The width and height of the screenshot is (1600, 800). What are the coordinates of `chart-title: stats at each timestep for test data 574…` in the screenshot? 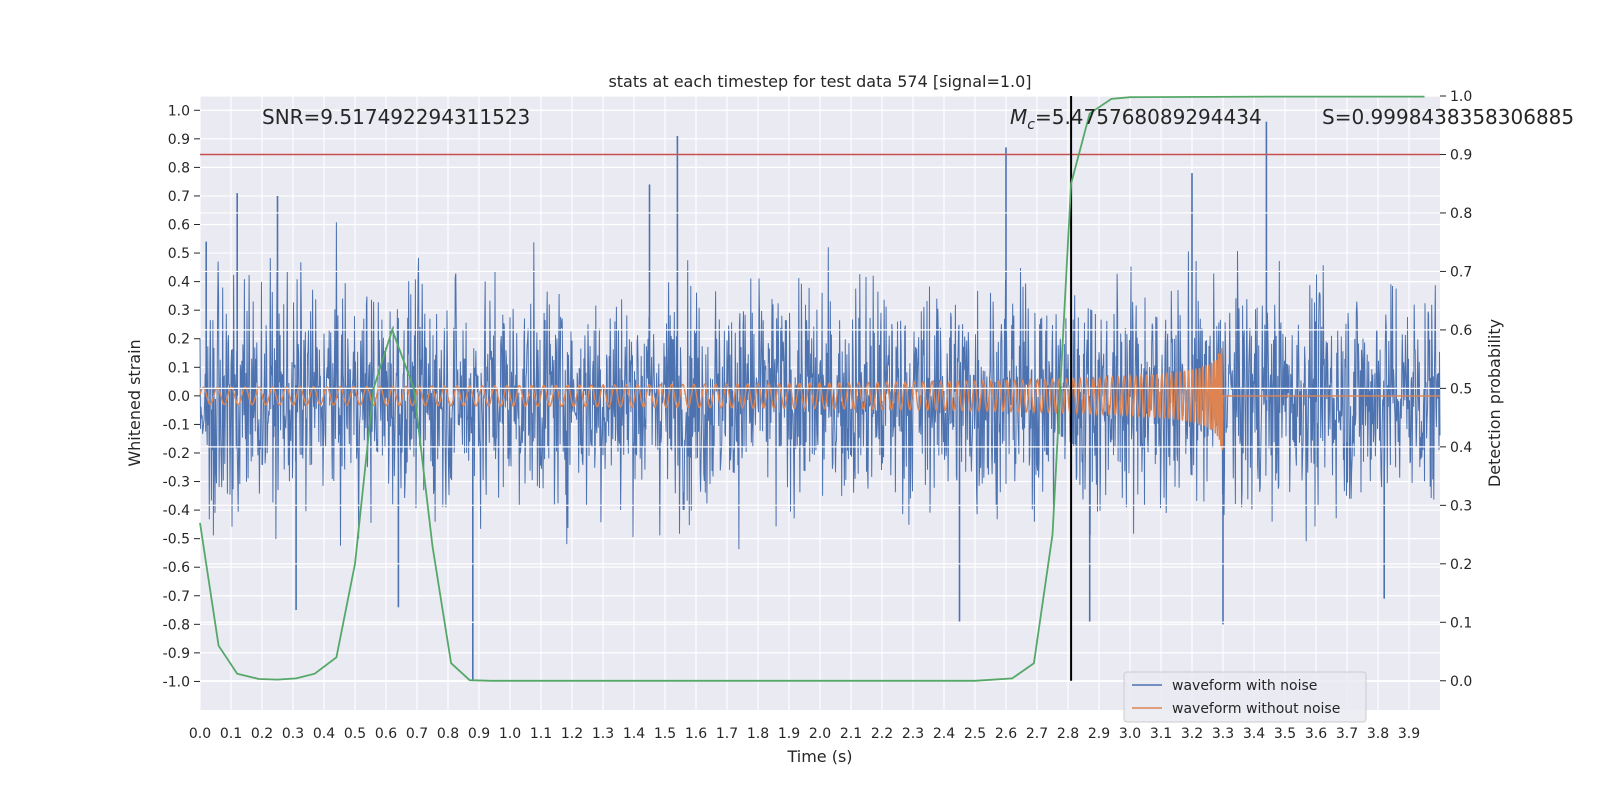 It's located at (819, 81).